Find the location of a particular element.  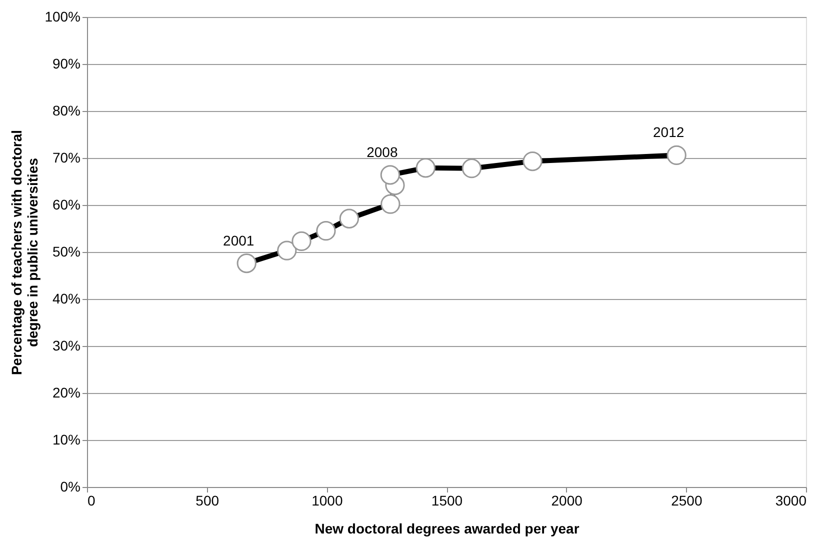

y-axis-title: Percentage of teachers with doctoral degree in public universities is located at coordinates (24, 253).